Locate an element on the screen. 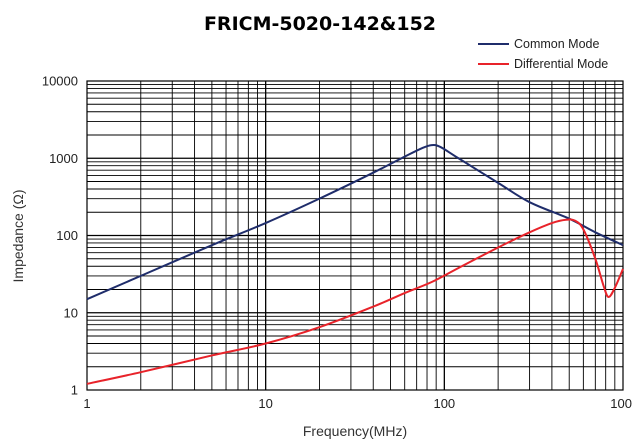  chart-title: FRICM-5020-142&152 is located at coordinates (320, 24).